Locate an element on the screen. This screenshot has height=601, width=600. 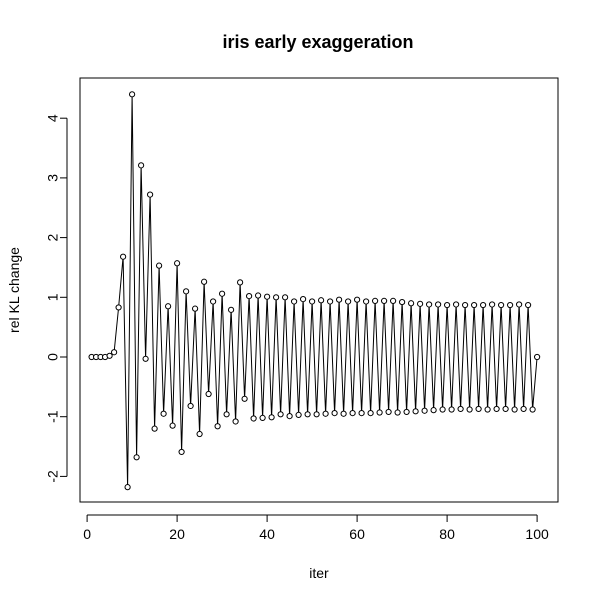
x-tick-label: 20 is located at coordinates (177, 534).